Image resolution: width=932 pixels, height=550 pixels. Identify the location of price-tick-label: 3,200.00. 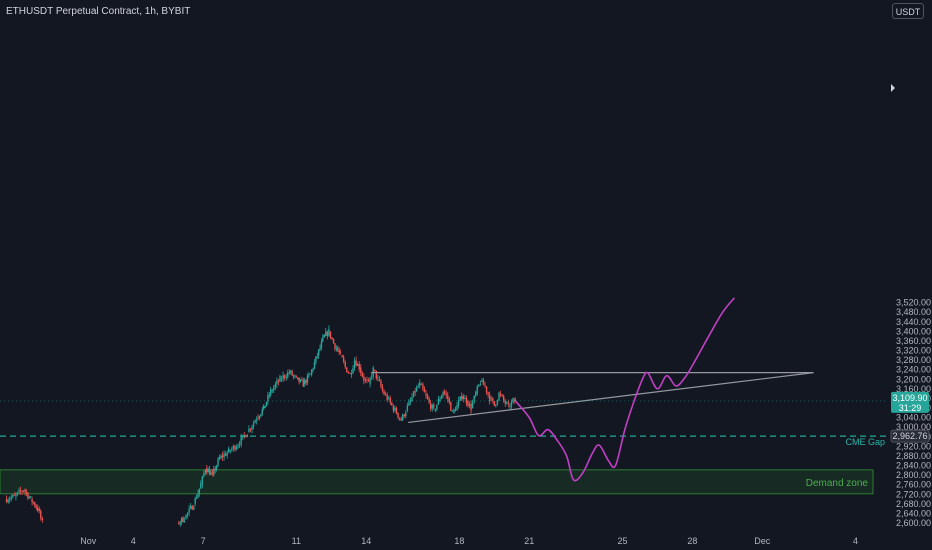
(913, 379).